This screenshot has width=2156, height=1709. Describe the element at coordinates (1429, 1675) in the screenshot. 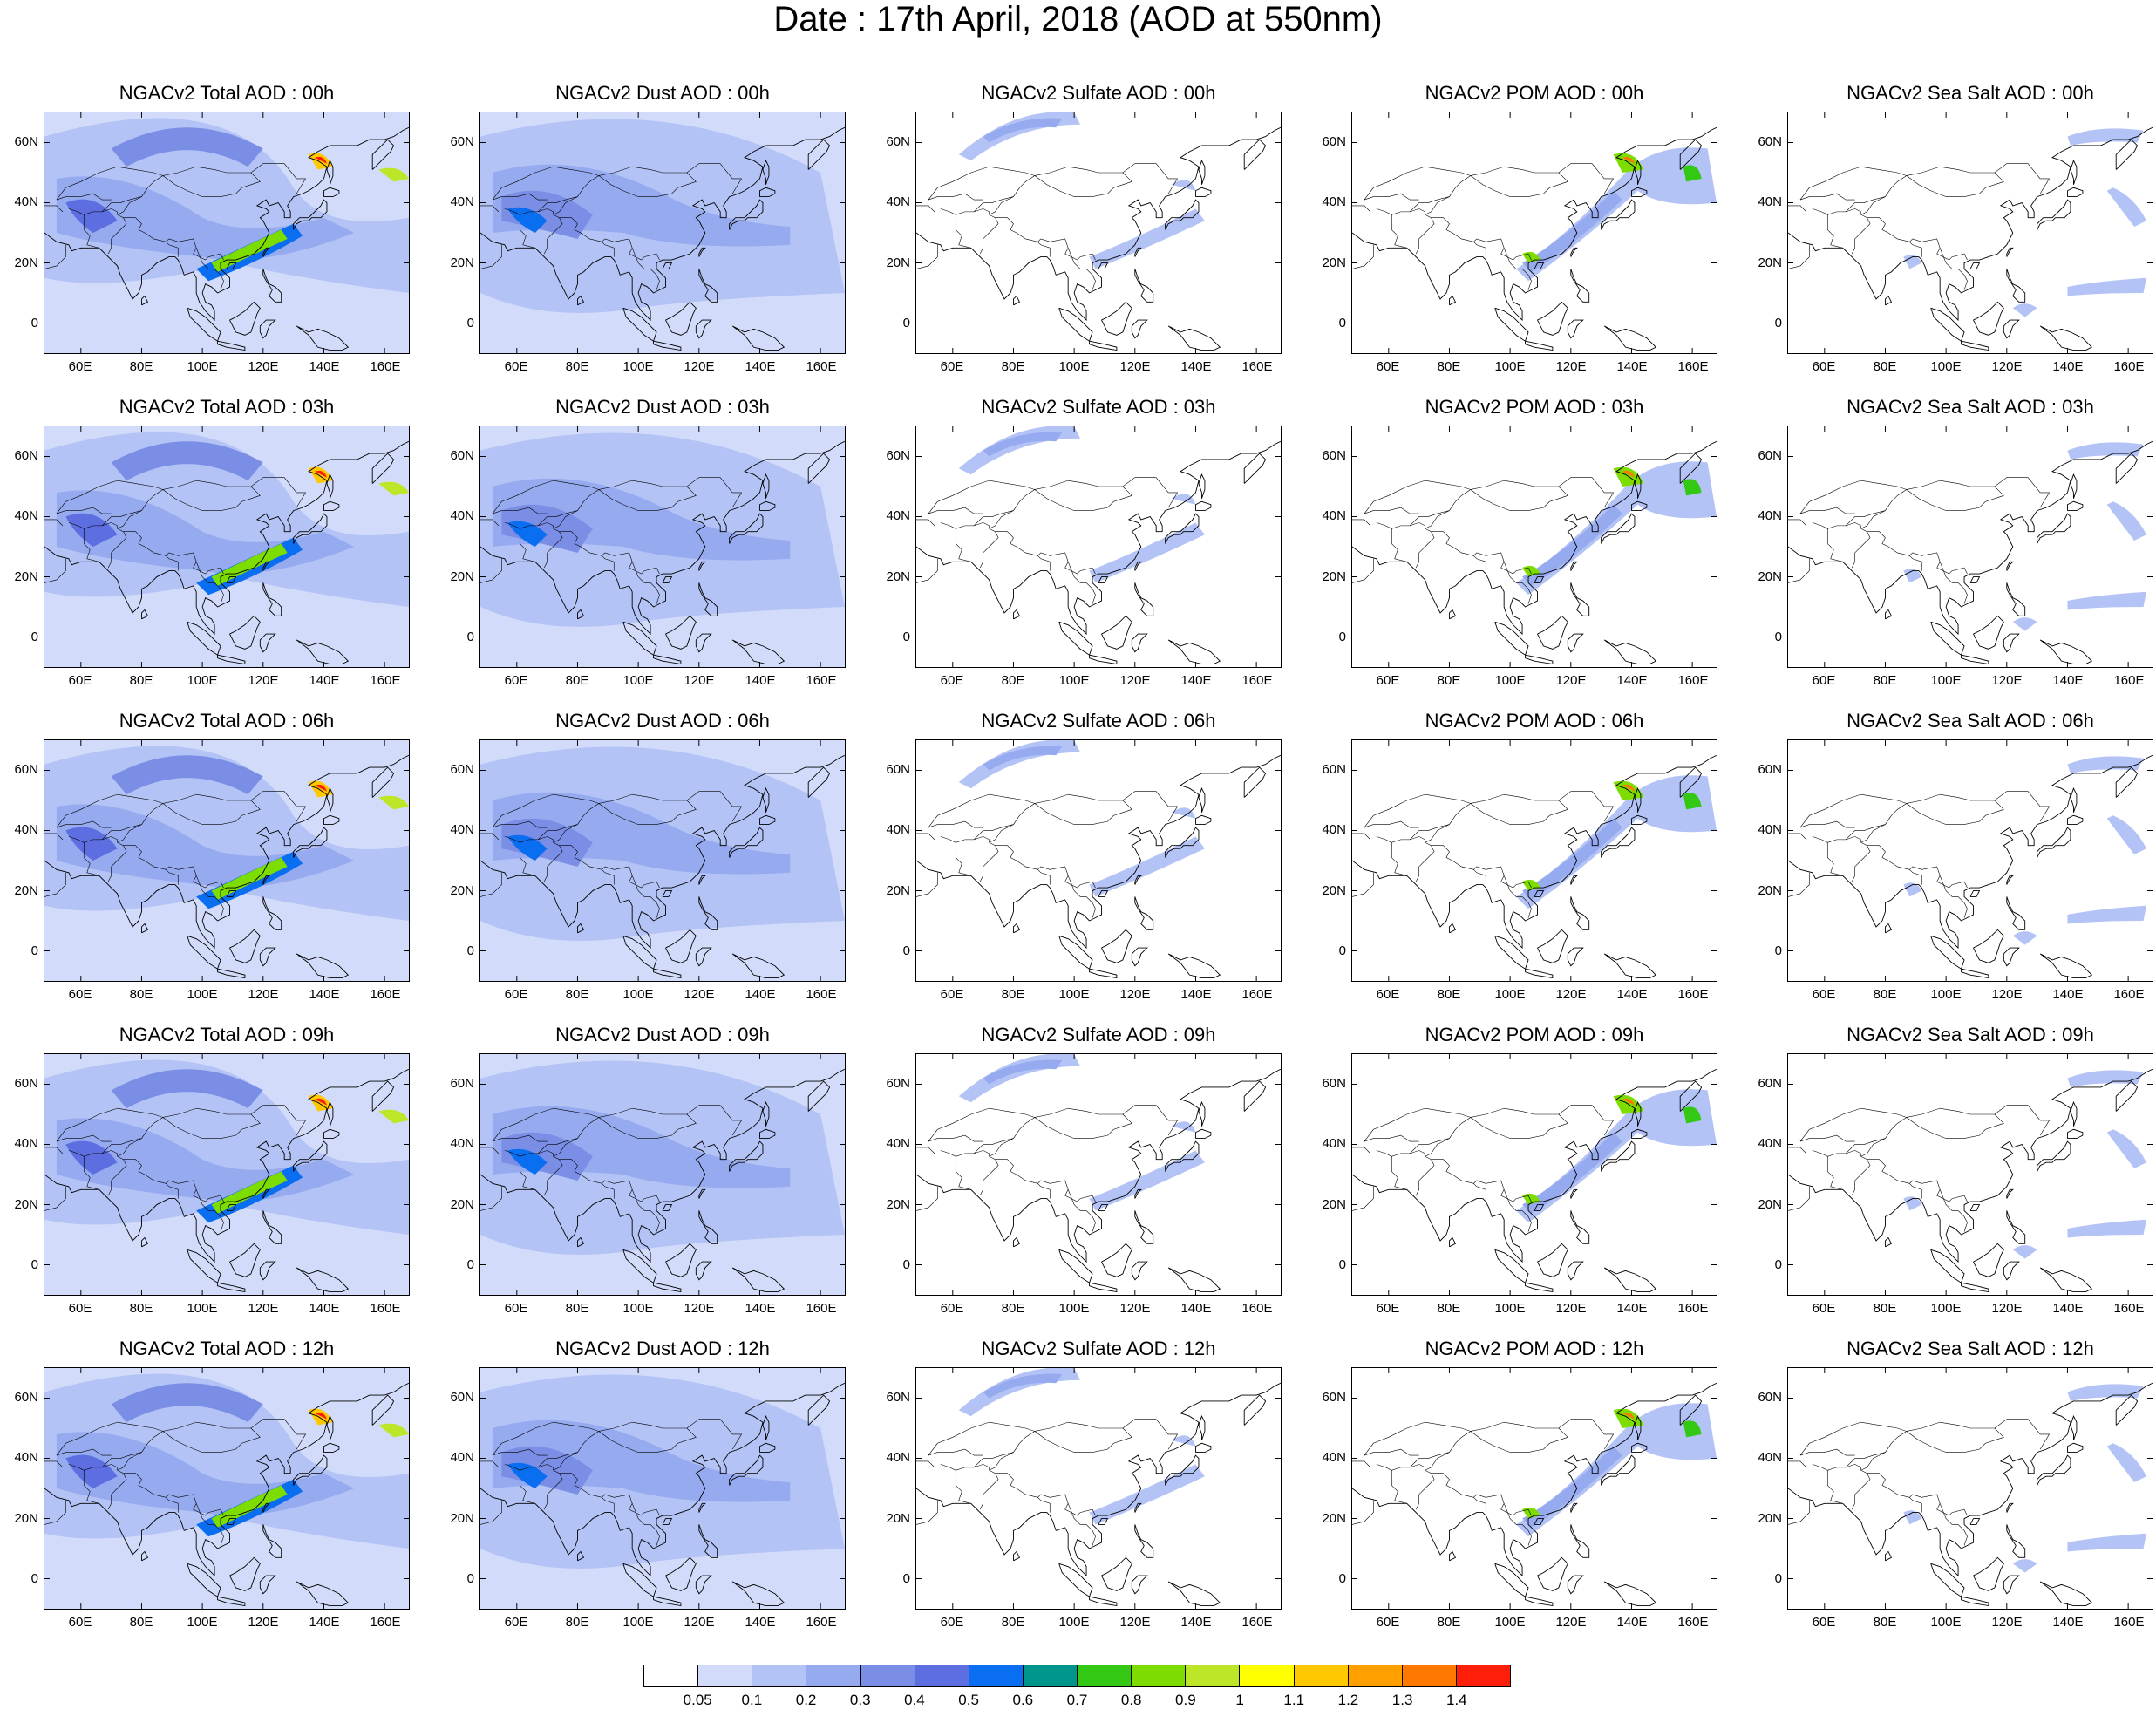

I see `colorbar-swatch` at that location.